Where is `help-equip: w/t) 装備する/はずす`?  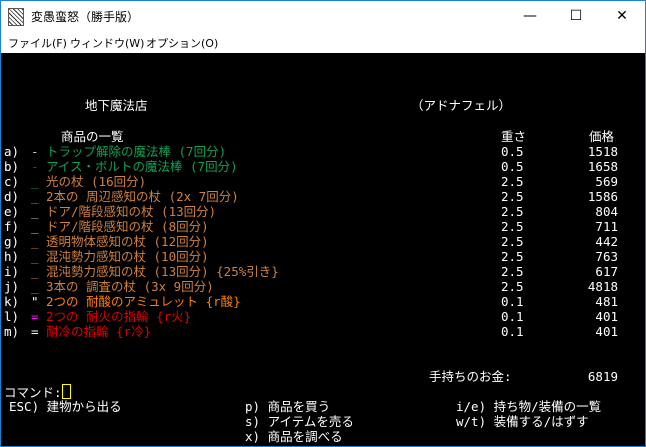
help-equip: w/t) 装備する/はずす is located at coordinates (522, 421).